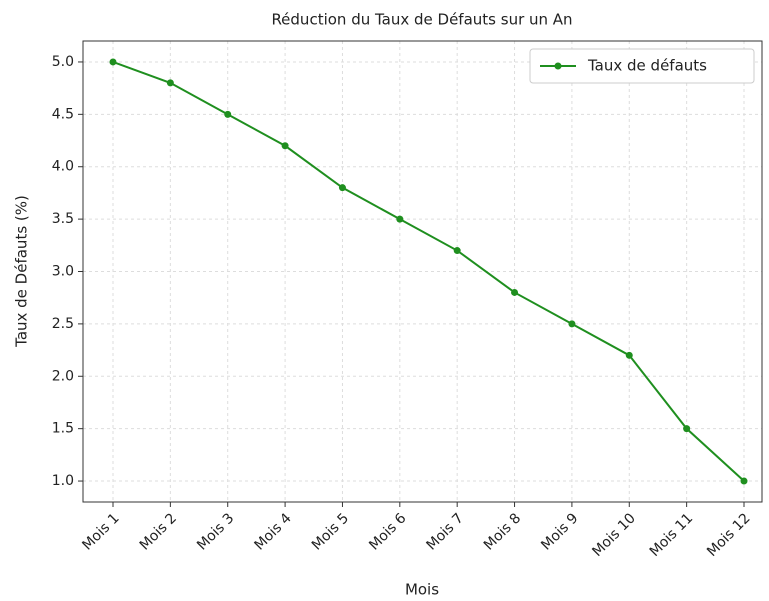 The image size is (769, 601). What do you see at coordinates (63, 429) in the screenshot?
I see `y-tick-label: 1.5` at bounding box center [63, 429].